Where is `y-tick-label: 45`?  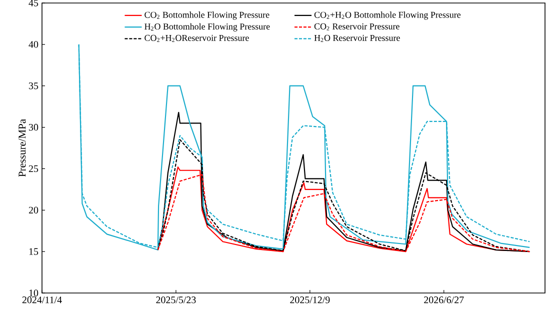
y-tick-label: 45 is located at coordinates (33, 3).